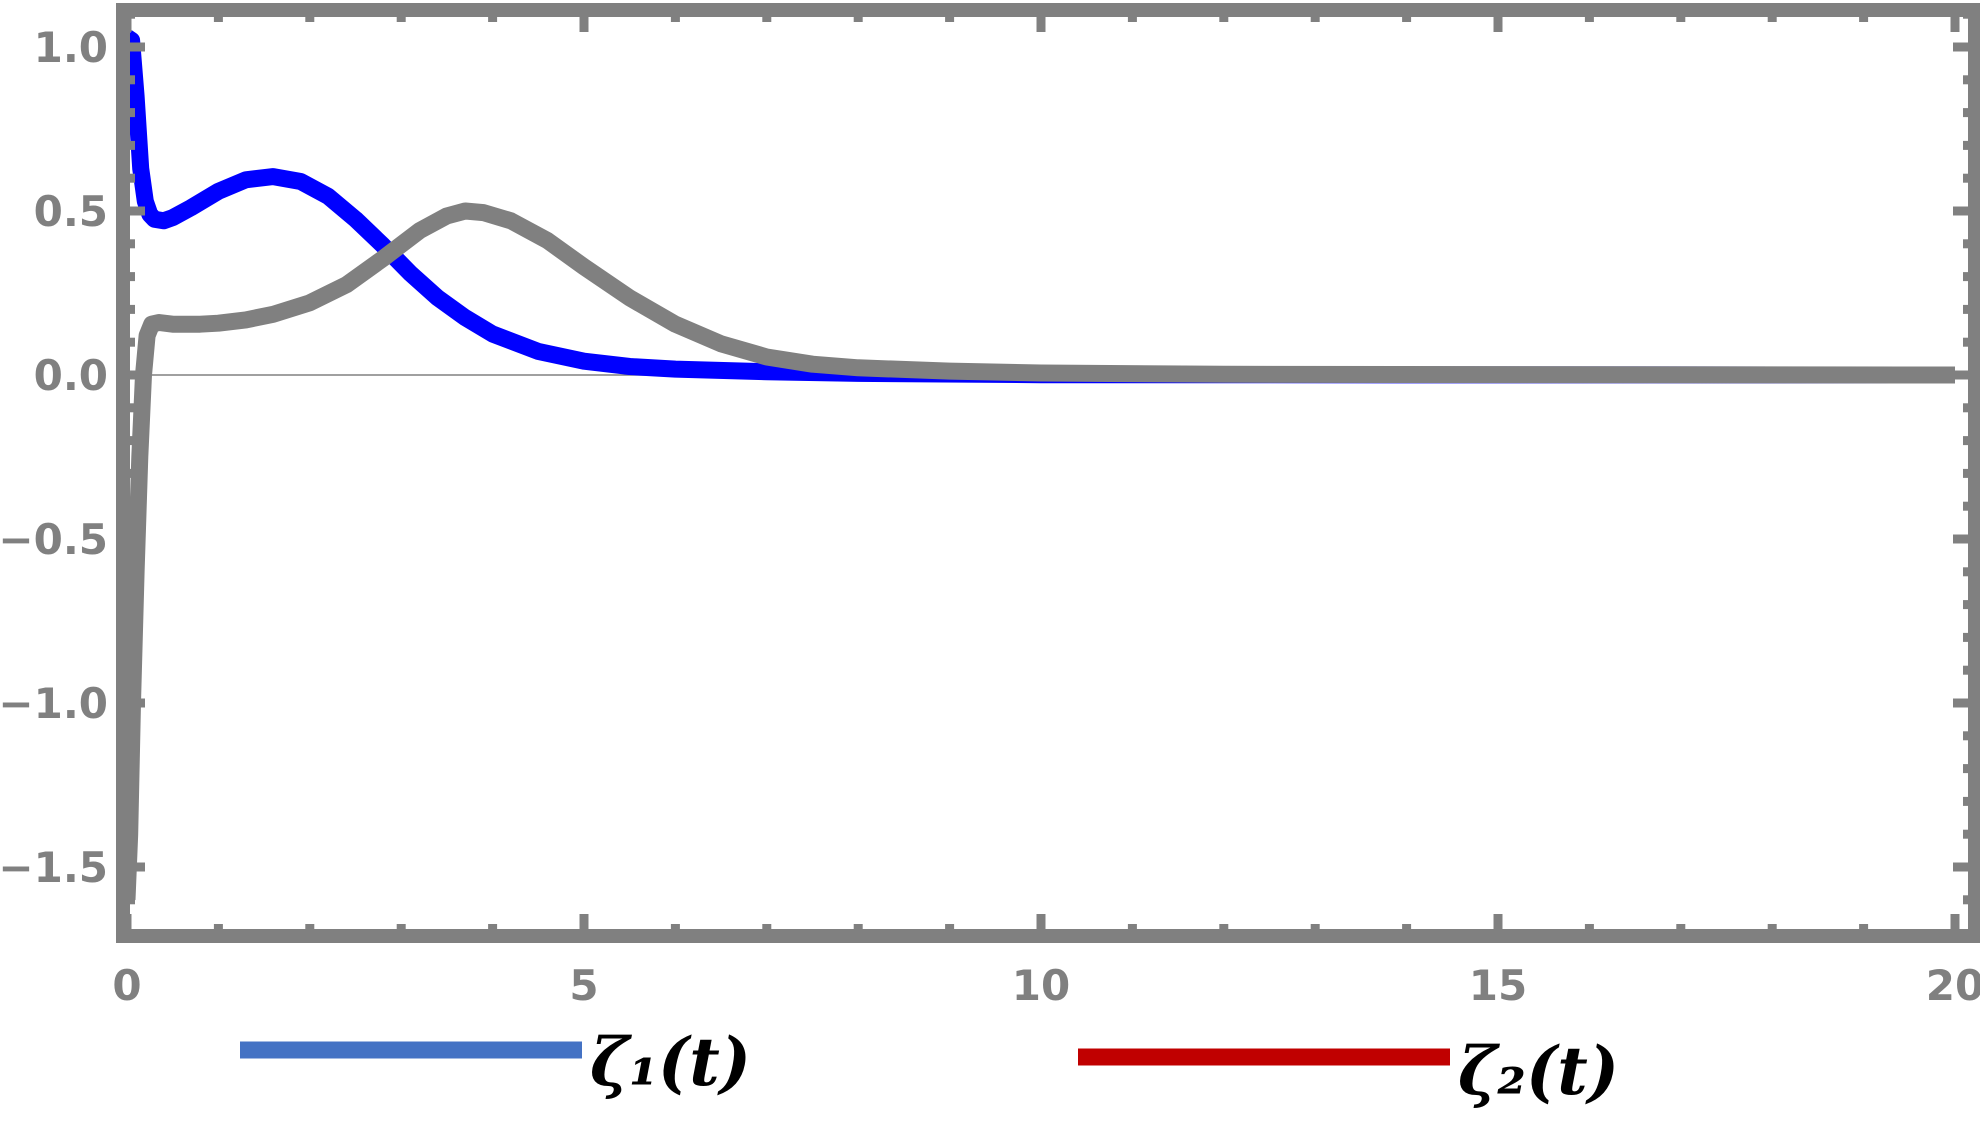 The width and height of the screenshot is (1980, 1135). Describe the element at coordinates (54, 539) in the screenshot. I see `y-tick-label: −0.5` at that location.